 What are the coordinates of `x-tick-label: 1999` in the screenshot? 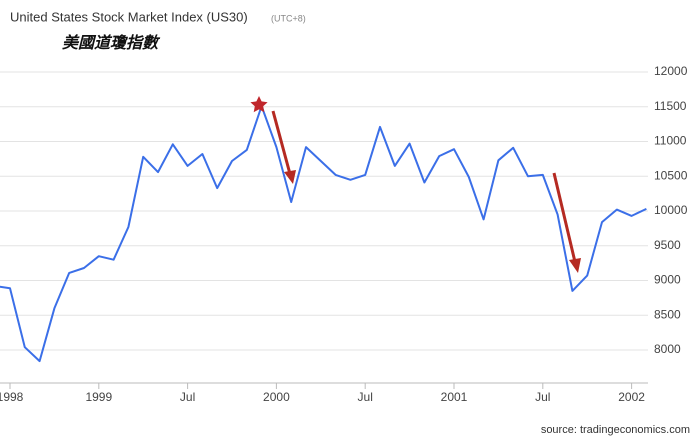 It's located at (98, 397).